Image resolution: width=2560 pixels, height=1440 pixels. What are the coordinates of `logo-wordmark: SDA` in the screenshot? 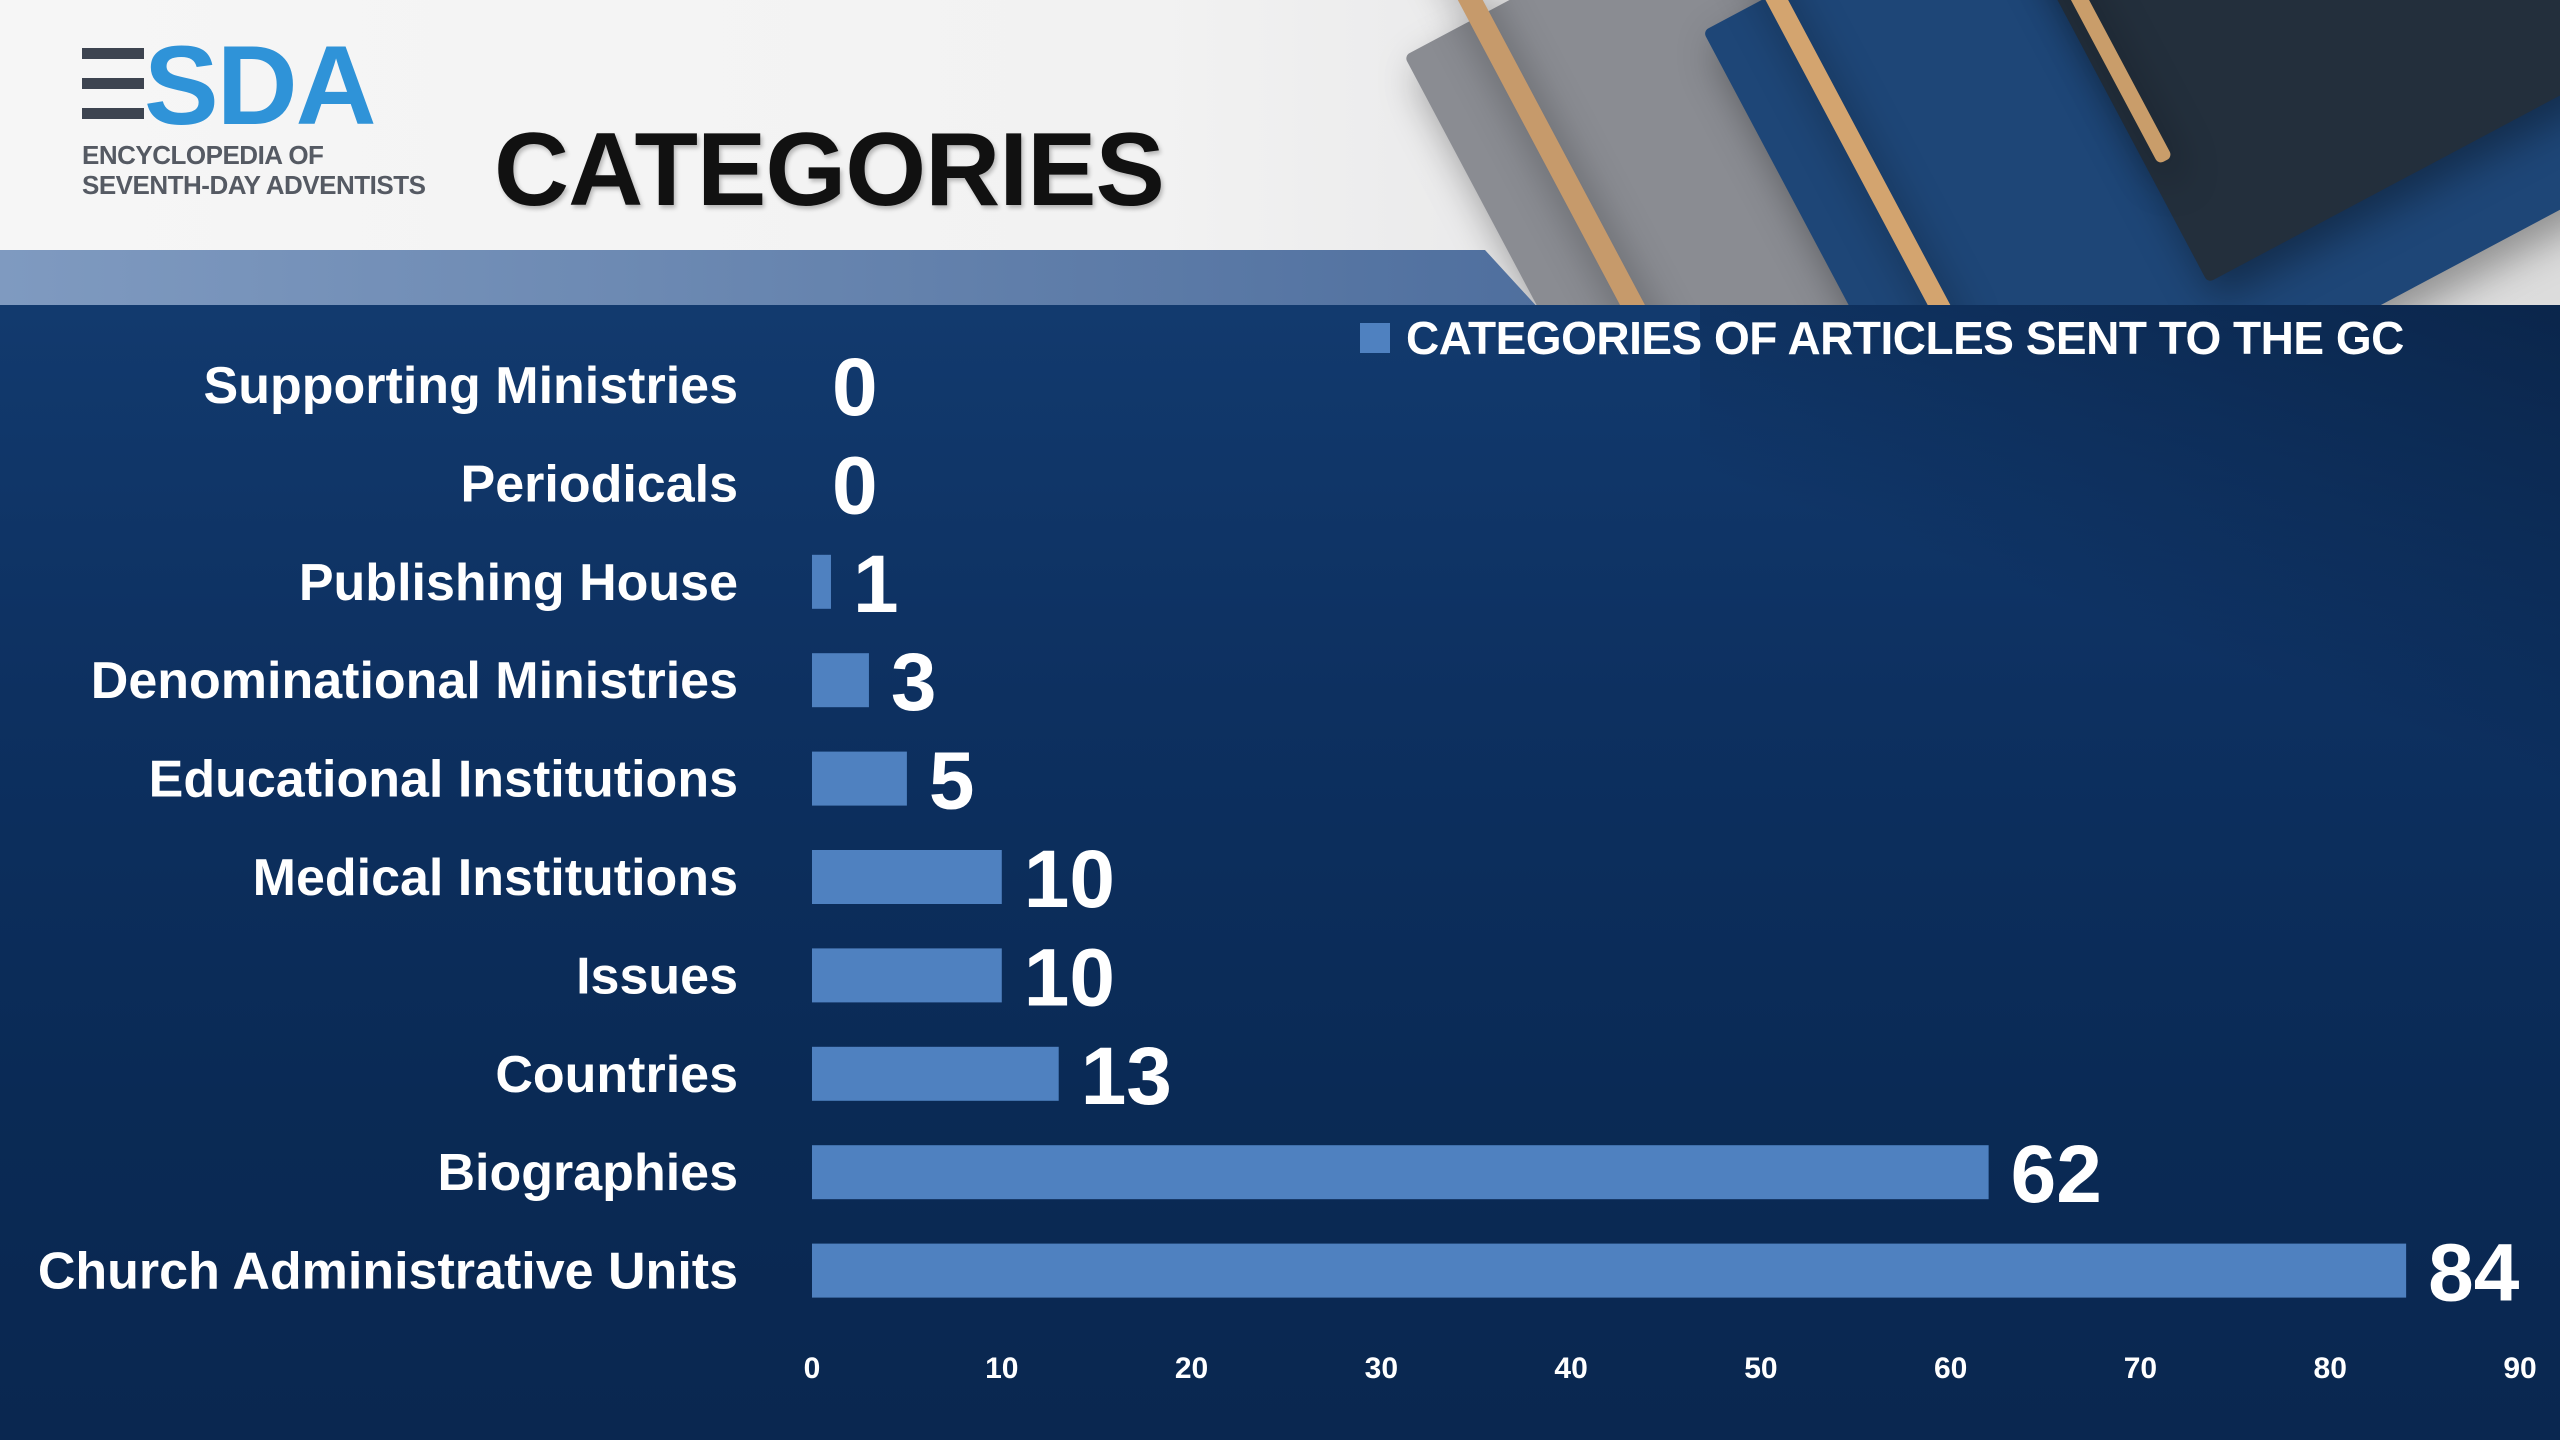 It's located at (260, 85).